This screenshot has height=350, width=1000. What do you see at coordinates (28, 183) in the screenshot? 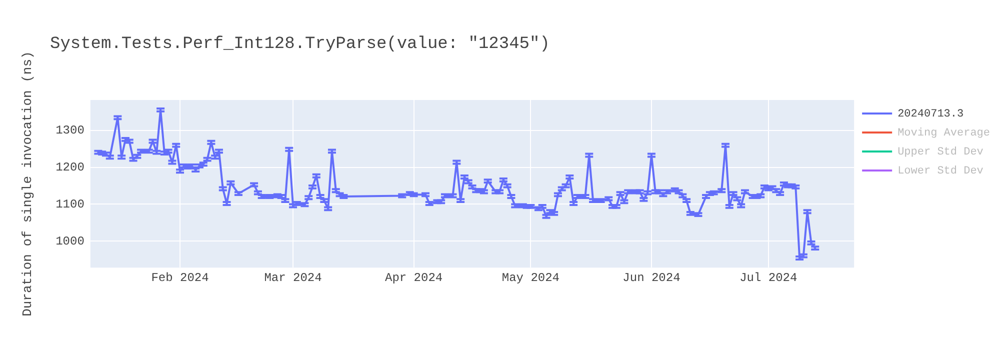
I see `y-axis-title: Duration of single invocation (ns)` at bounding box center [28, 183].